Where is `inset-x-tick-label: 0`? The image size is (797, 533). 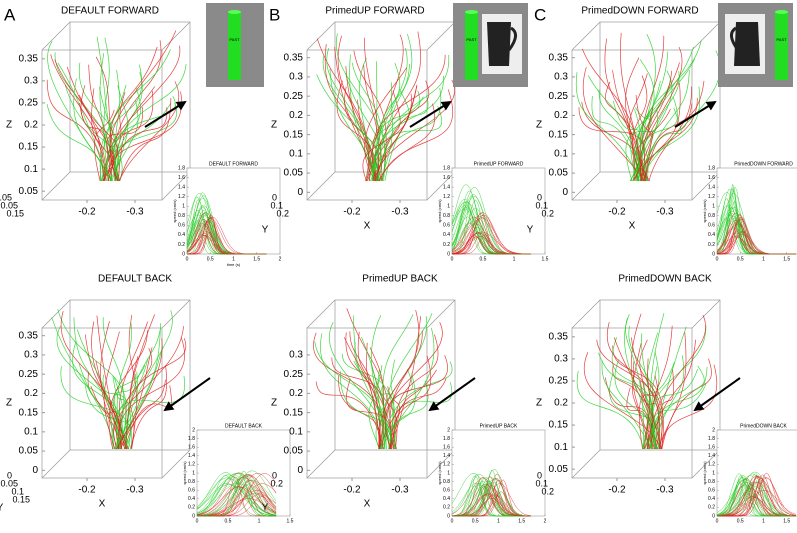 inset-x-tick-label: 0 is located at coordinates (717, 259).